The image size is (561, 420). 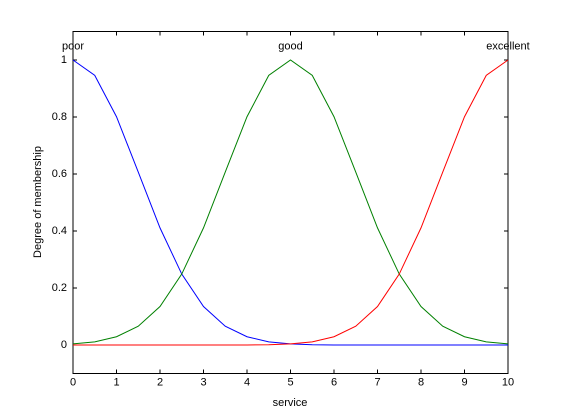 I want to click on x-tick-label: 5, so click(x=290, y=382).